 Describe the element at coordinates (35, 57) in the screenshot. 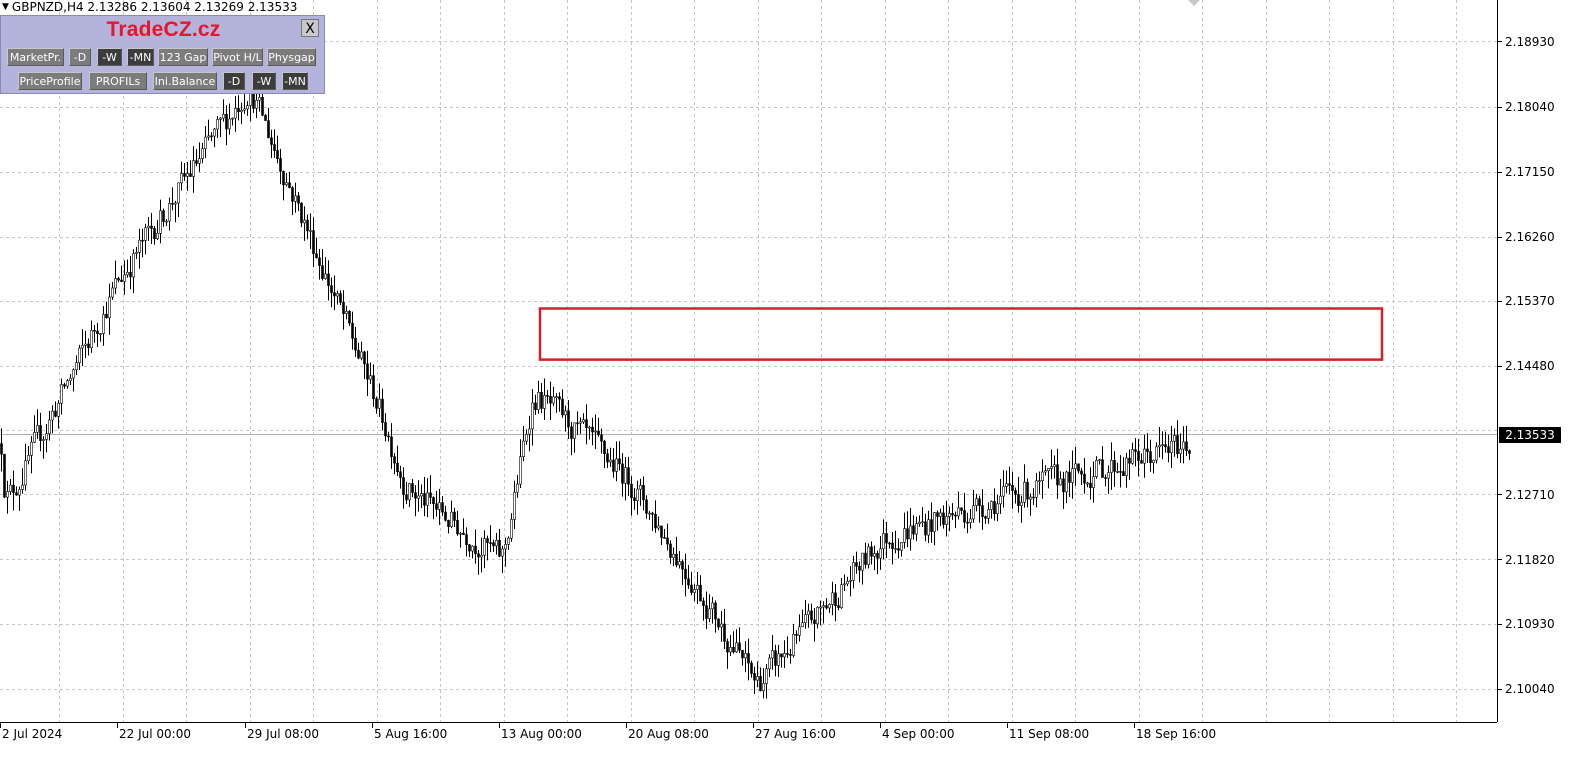

I see `market-profile-button: MarketPr.` at that location.